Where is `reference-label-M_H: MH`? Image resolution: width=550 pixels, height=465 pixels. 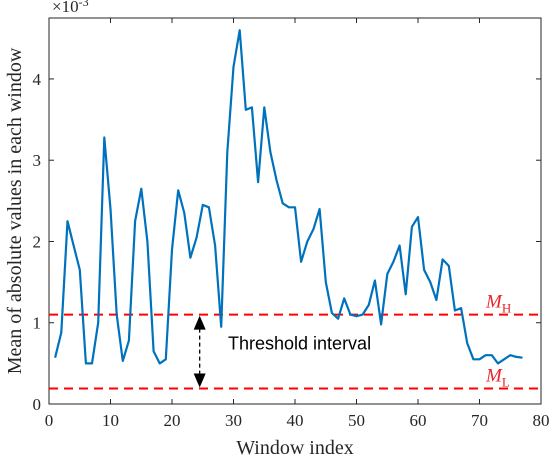
reference-label-M_H: MH is located at coordinates (498, 304).